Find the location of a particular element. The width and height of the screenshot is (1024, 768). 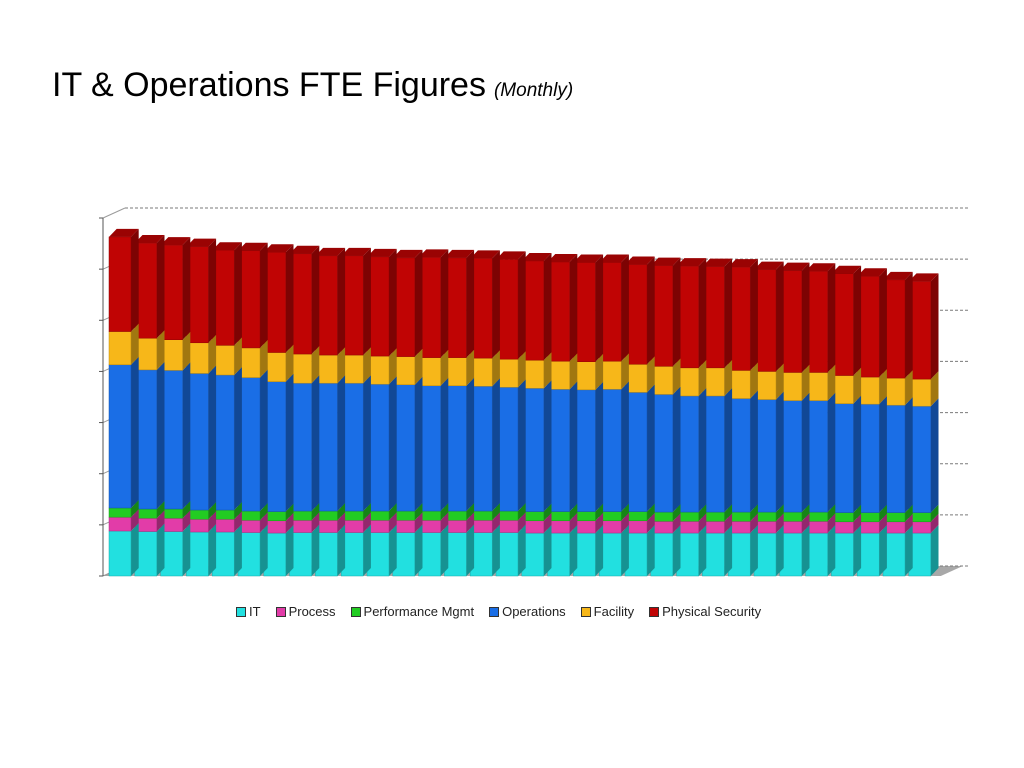

legend-item: IT is located at coordinates (248, 611).